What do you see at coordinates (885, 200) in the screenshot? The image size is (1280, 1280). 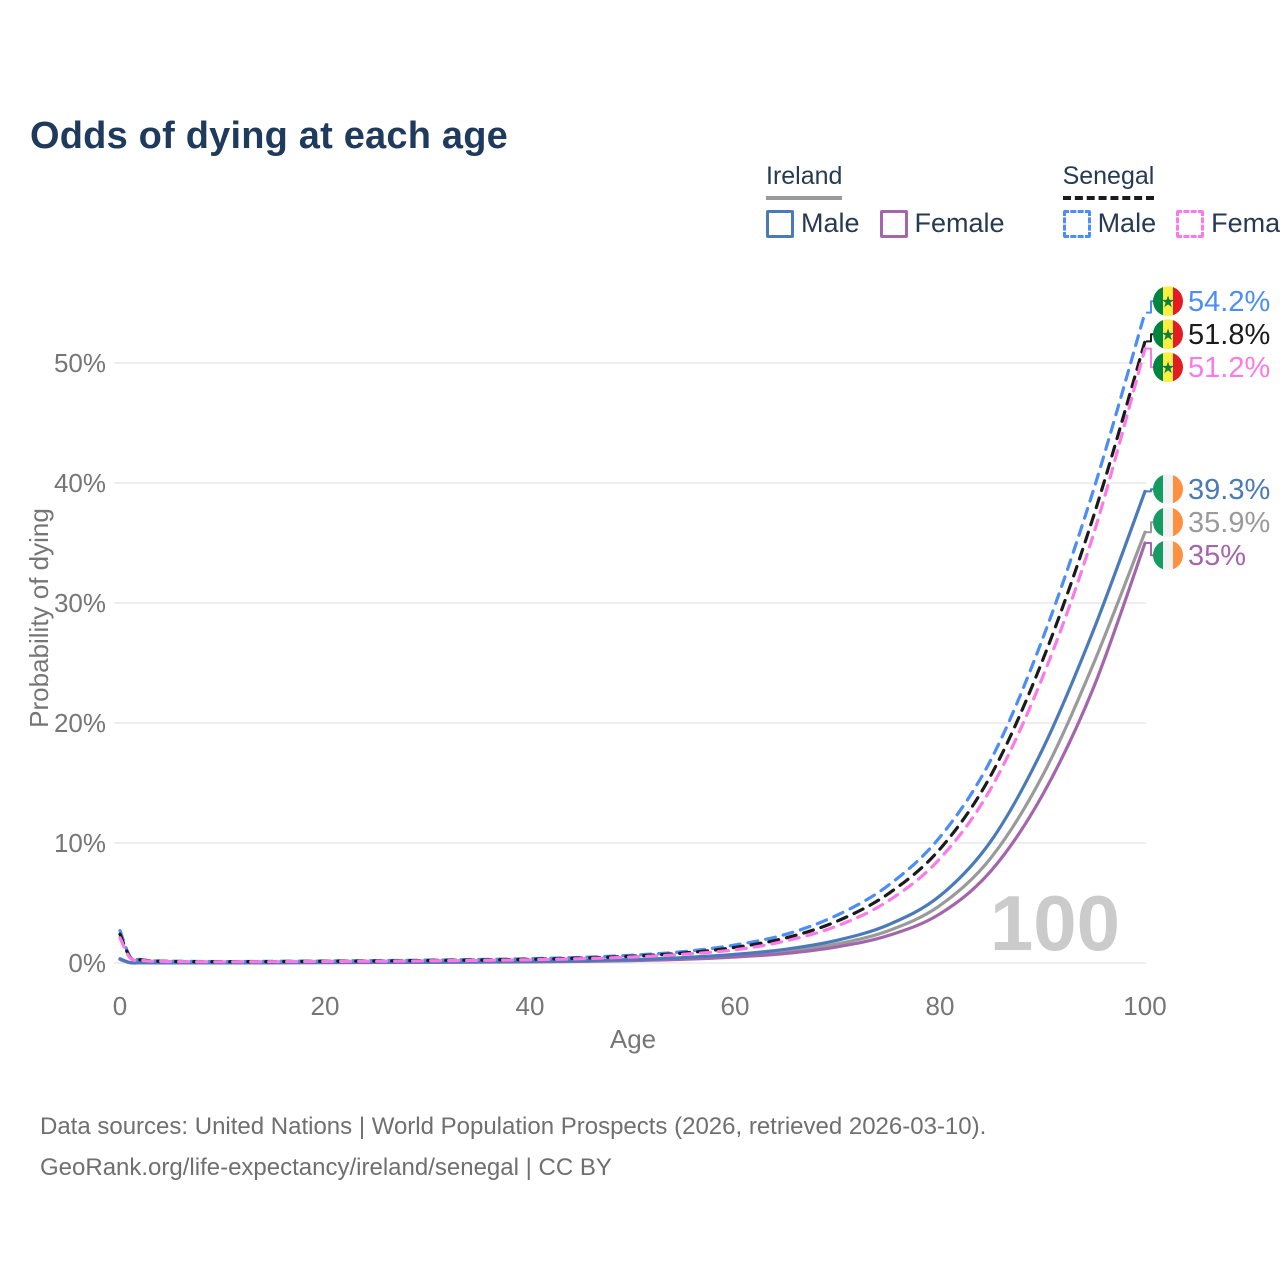 I see `legend-group-ireland: Ireland Male Female` at bounding box center [885, 200].